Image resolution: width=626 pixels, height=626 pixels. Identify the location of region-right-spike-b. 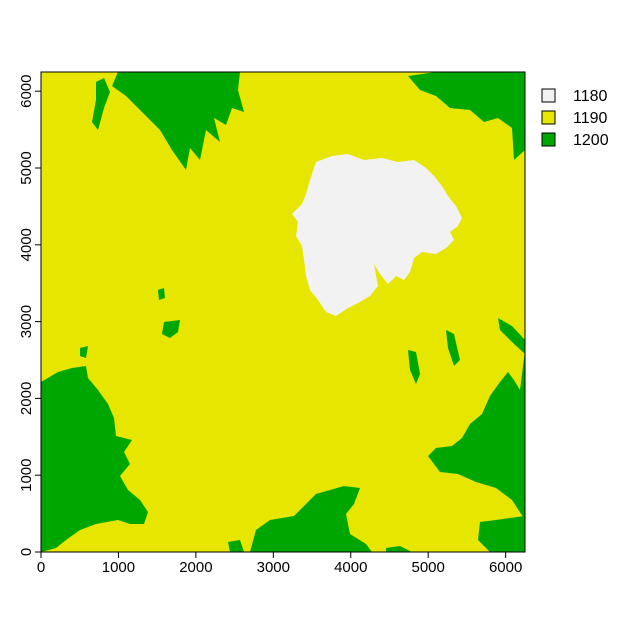
(453, 348).